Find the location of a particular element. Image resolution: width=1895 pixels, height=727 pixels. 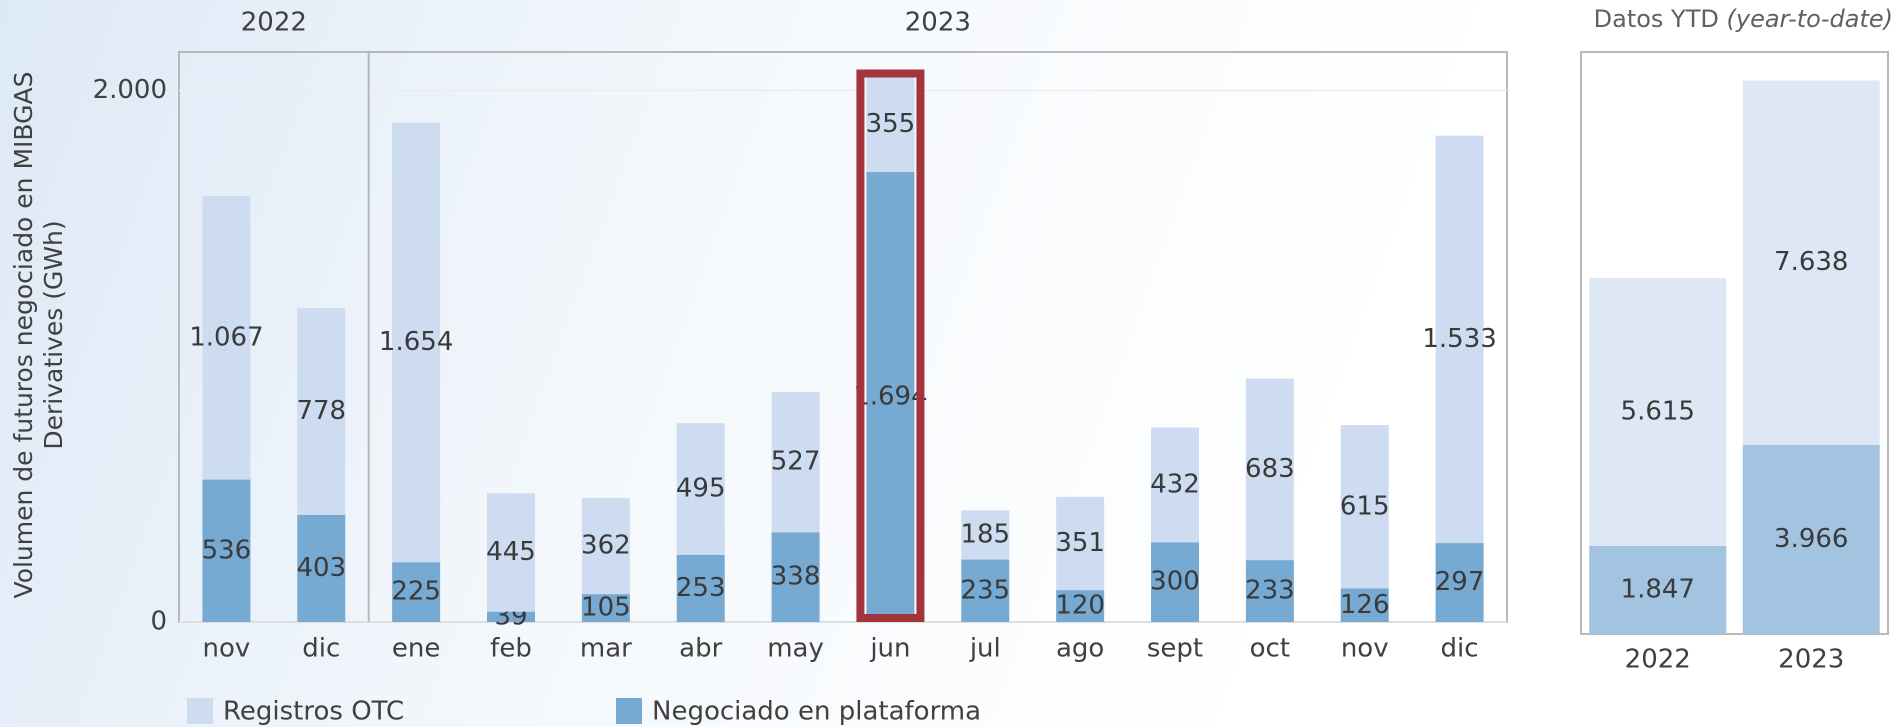

data-label: 615 is located at coordinates (1365, 506).